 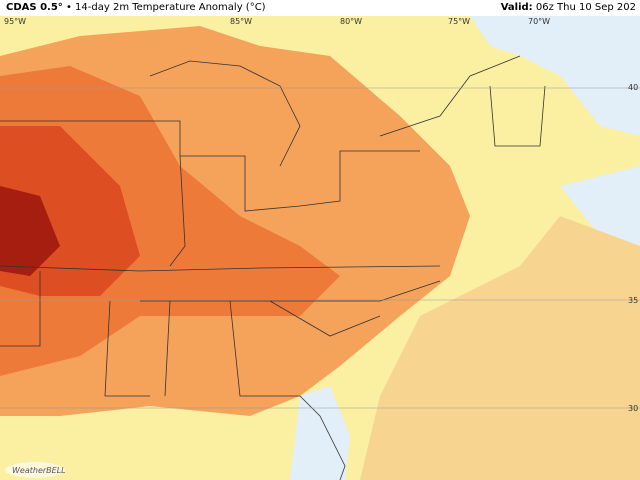 What do you see at coordinates (15, 21) in the screenshot?
I see `longitude-label: 95°W` at bounding box center [15, 21].